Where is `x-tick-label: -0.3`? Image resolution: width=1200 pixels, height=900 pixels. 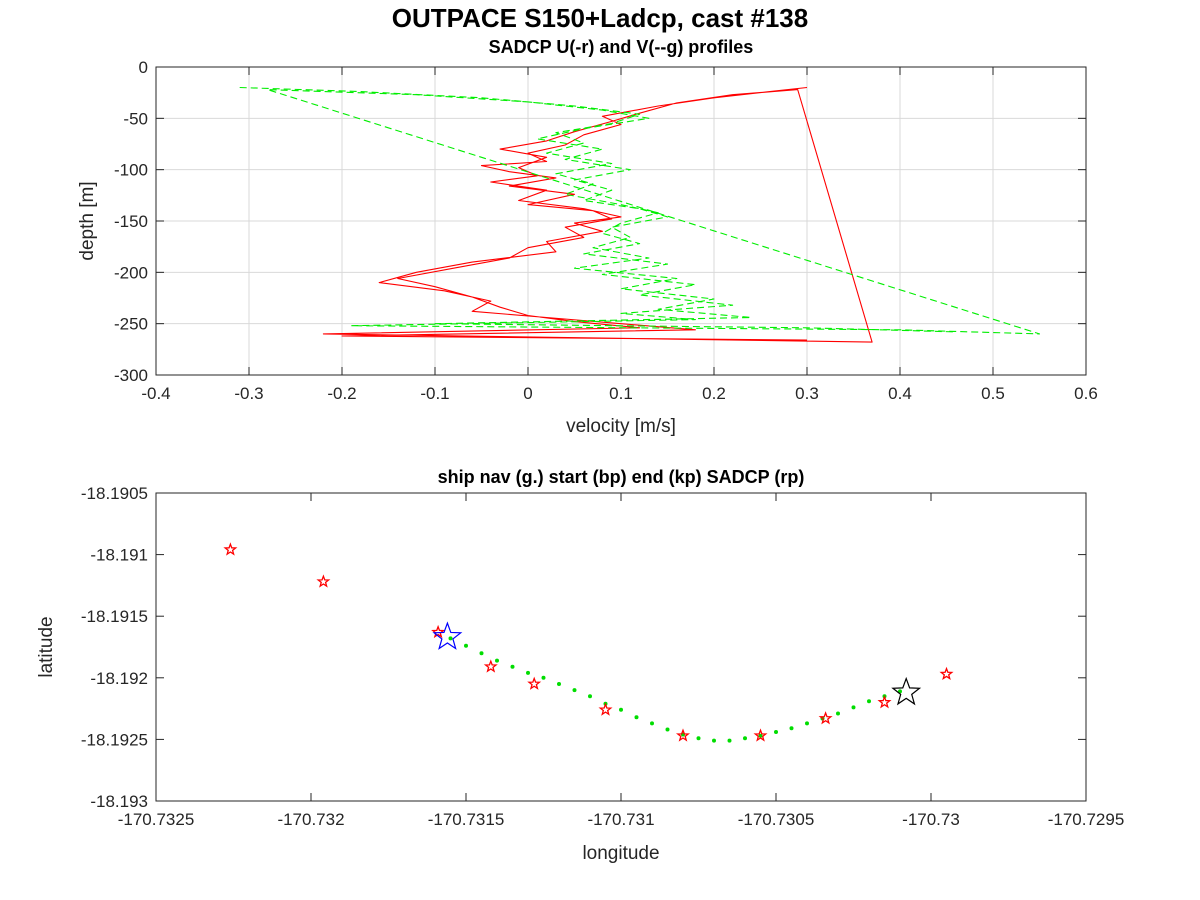 x-tick-label: -0.3 is located at coordinates (248, 393).